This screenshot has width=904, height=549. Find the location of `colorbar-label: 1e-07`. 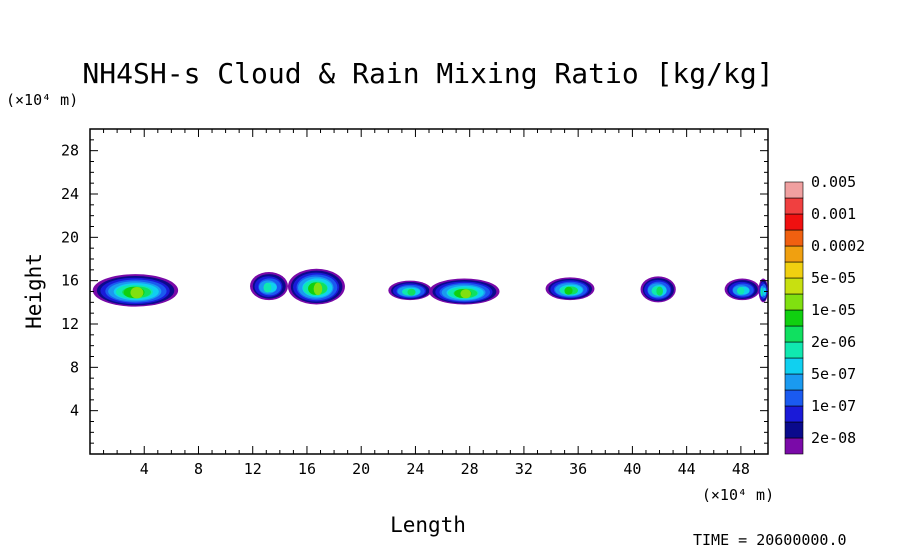

colorbar-label: 1e-07 is located at coordinates (833, 406).